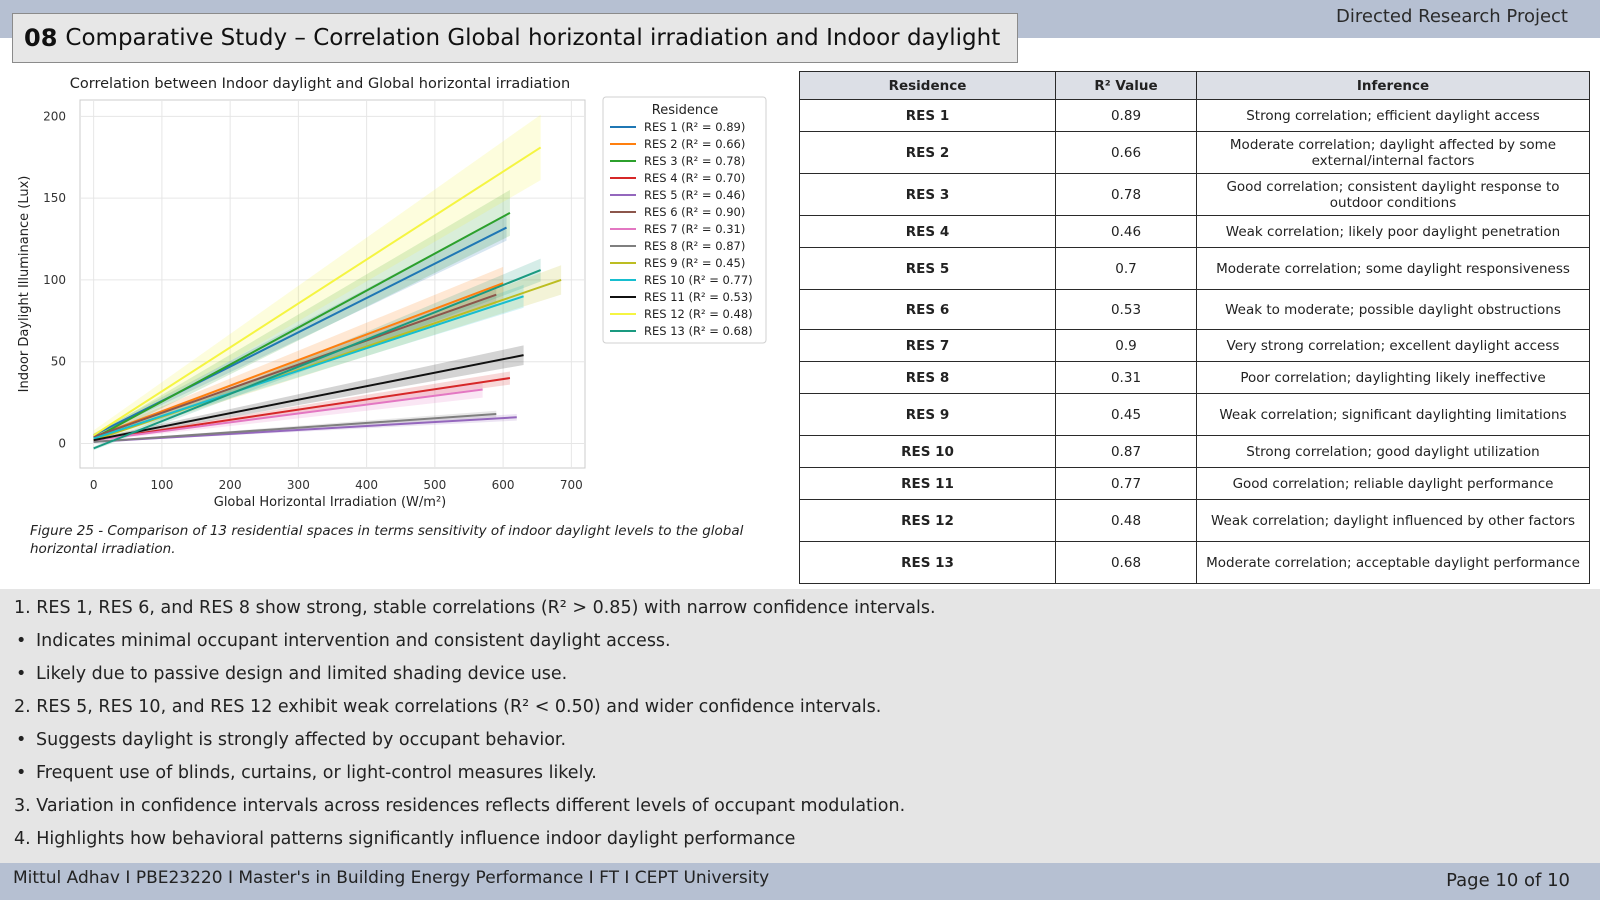 The image size is (1600, 900). Describe the element at coordinates (298, 485) in the screenshot. I see `x-tick-label: 300` at that location.